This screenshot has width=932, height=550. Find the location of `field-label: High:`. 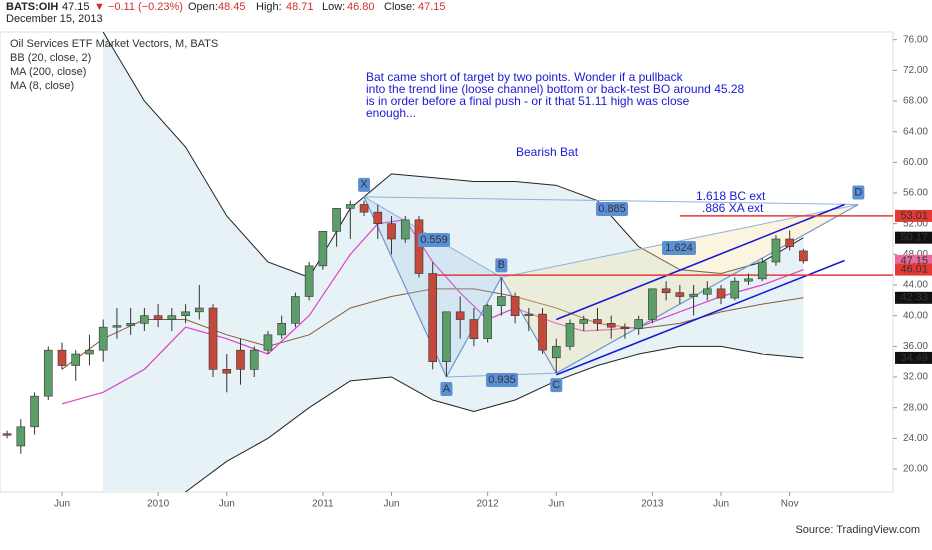

field-label: High: is located at coordinates (269, 7).